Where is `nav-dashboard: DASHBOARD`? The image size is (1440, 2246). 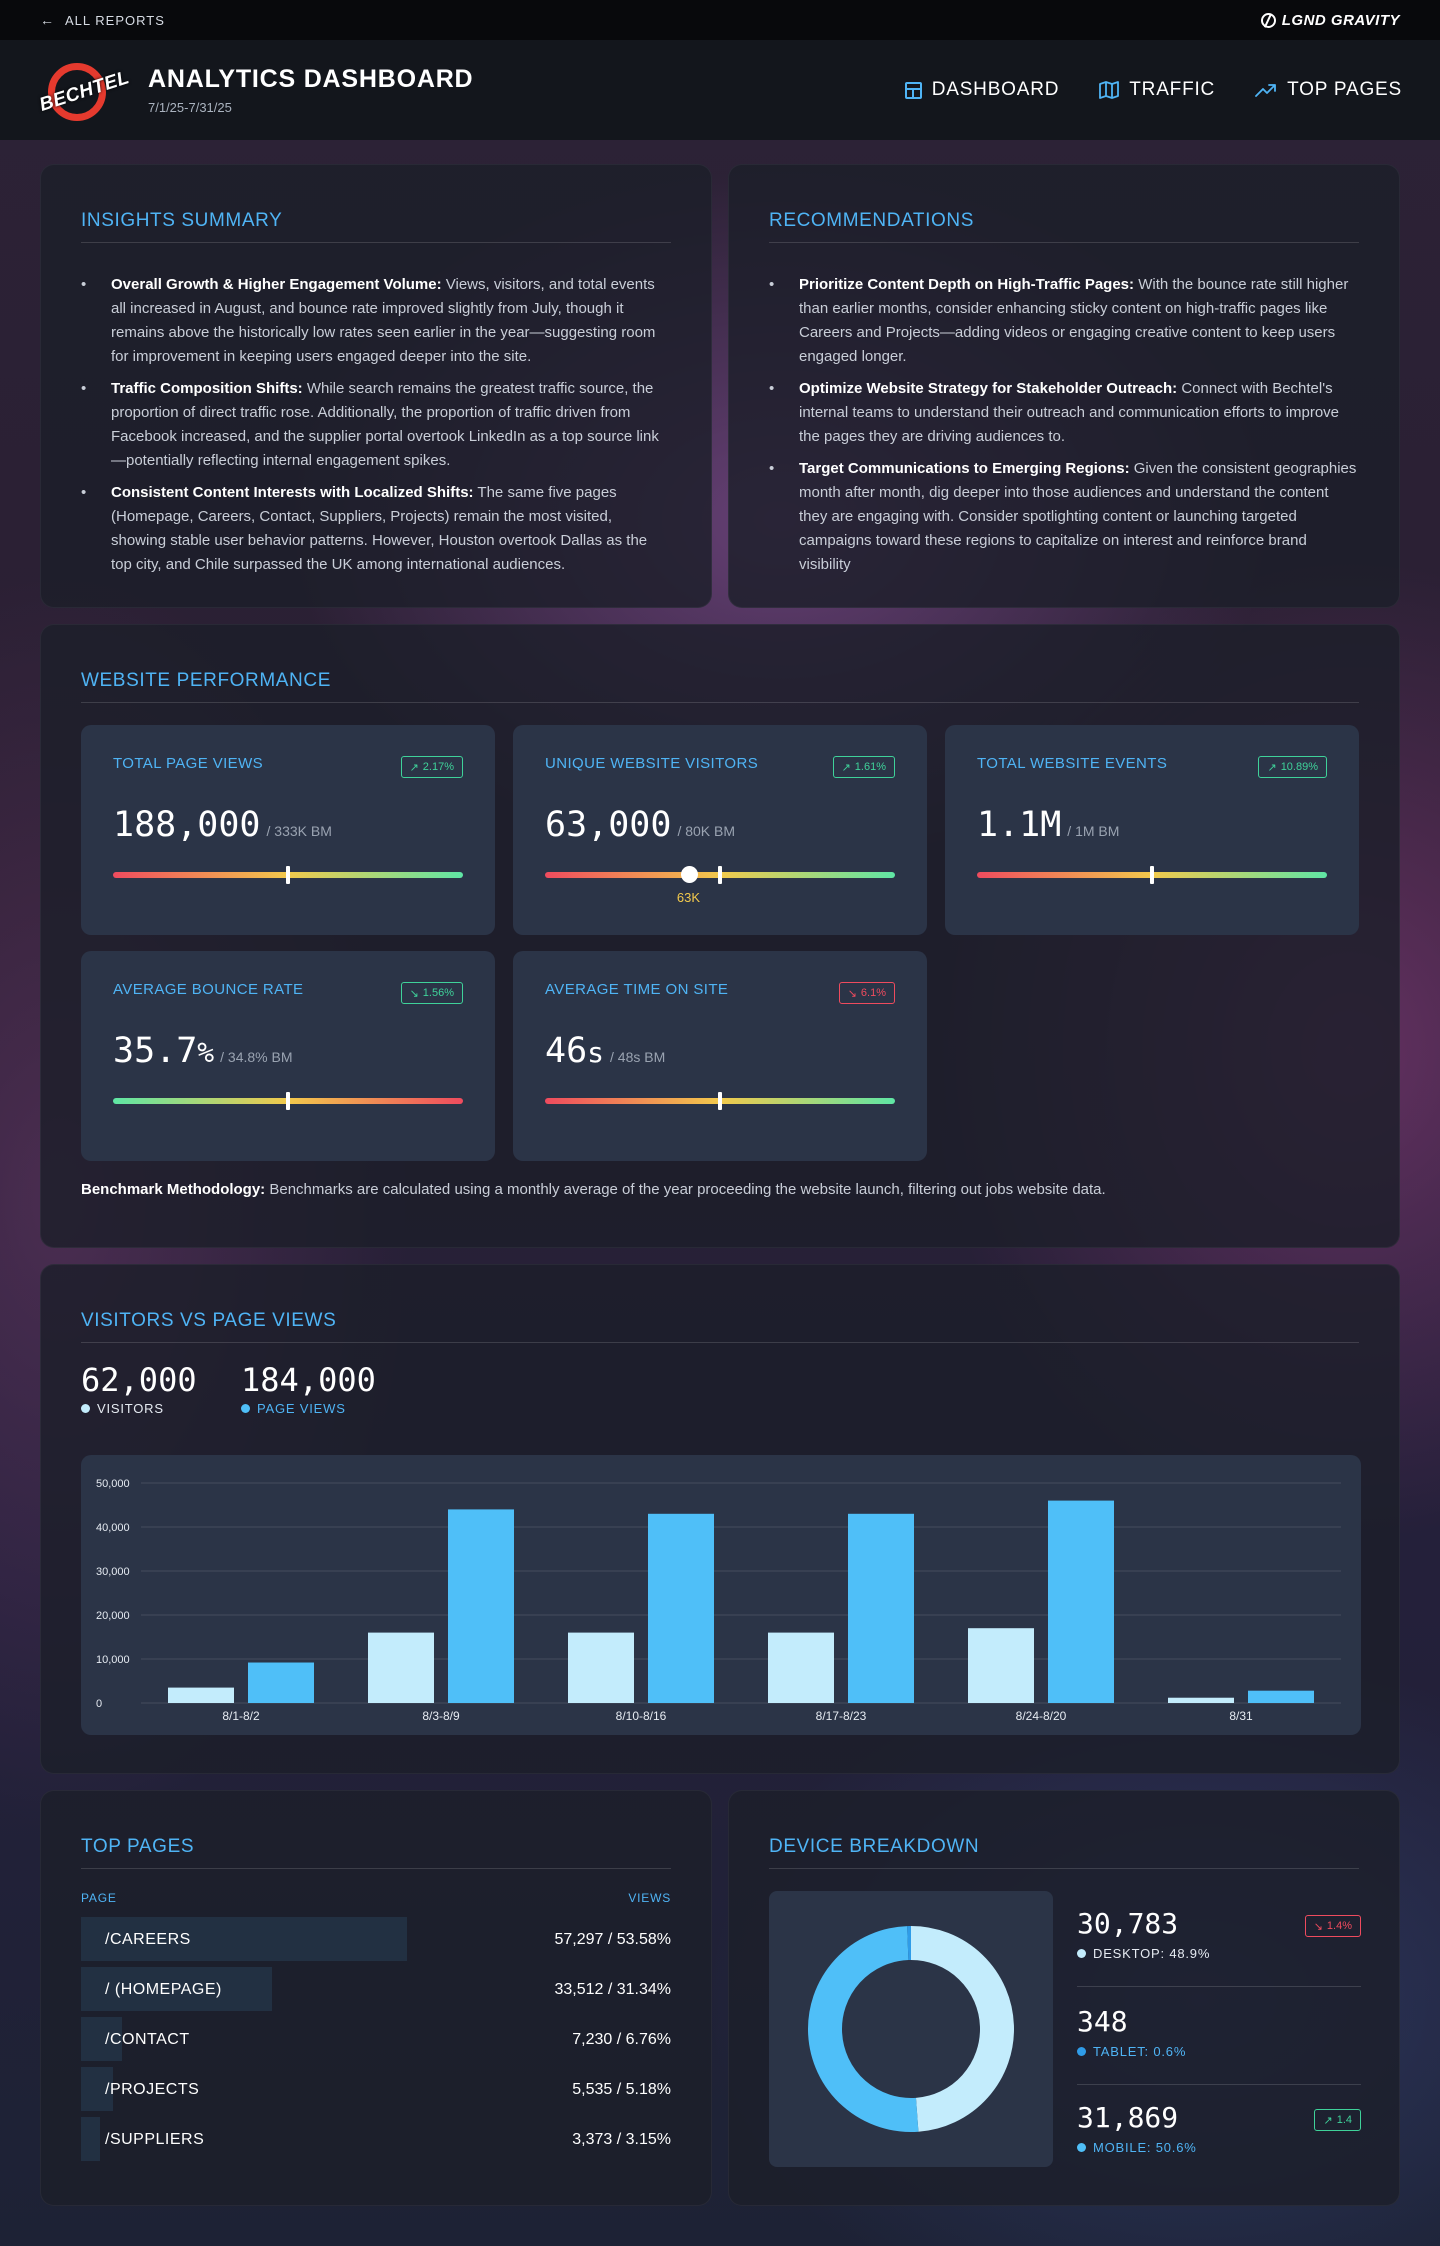 nav-dashboard: DASHBOARD is located at coordinates (982, 90).